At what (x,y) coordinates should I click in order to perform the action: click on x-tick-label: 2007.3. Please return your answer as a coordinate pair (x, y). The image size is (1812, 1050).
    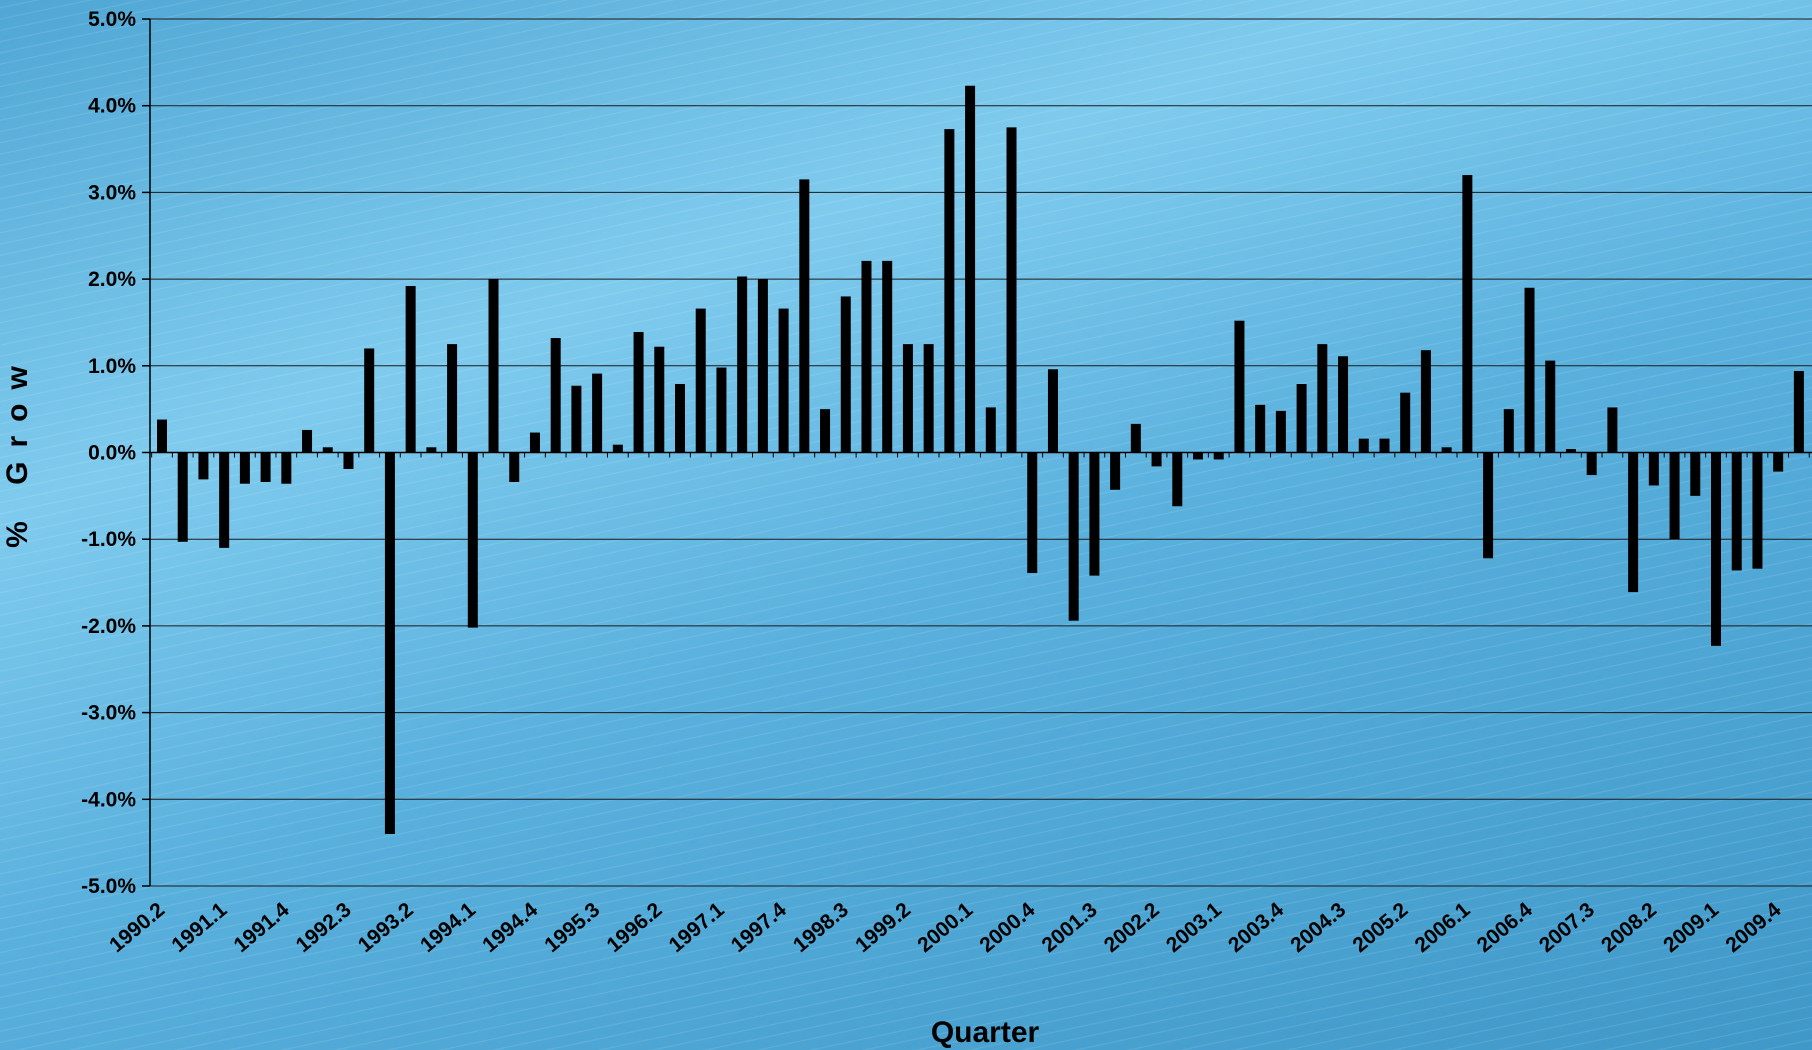
    Looking at the image, I should click on (1567, 927).